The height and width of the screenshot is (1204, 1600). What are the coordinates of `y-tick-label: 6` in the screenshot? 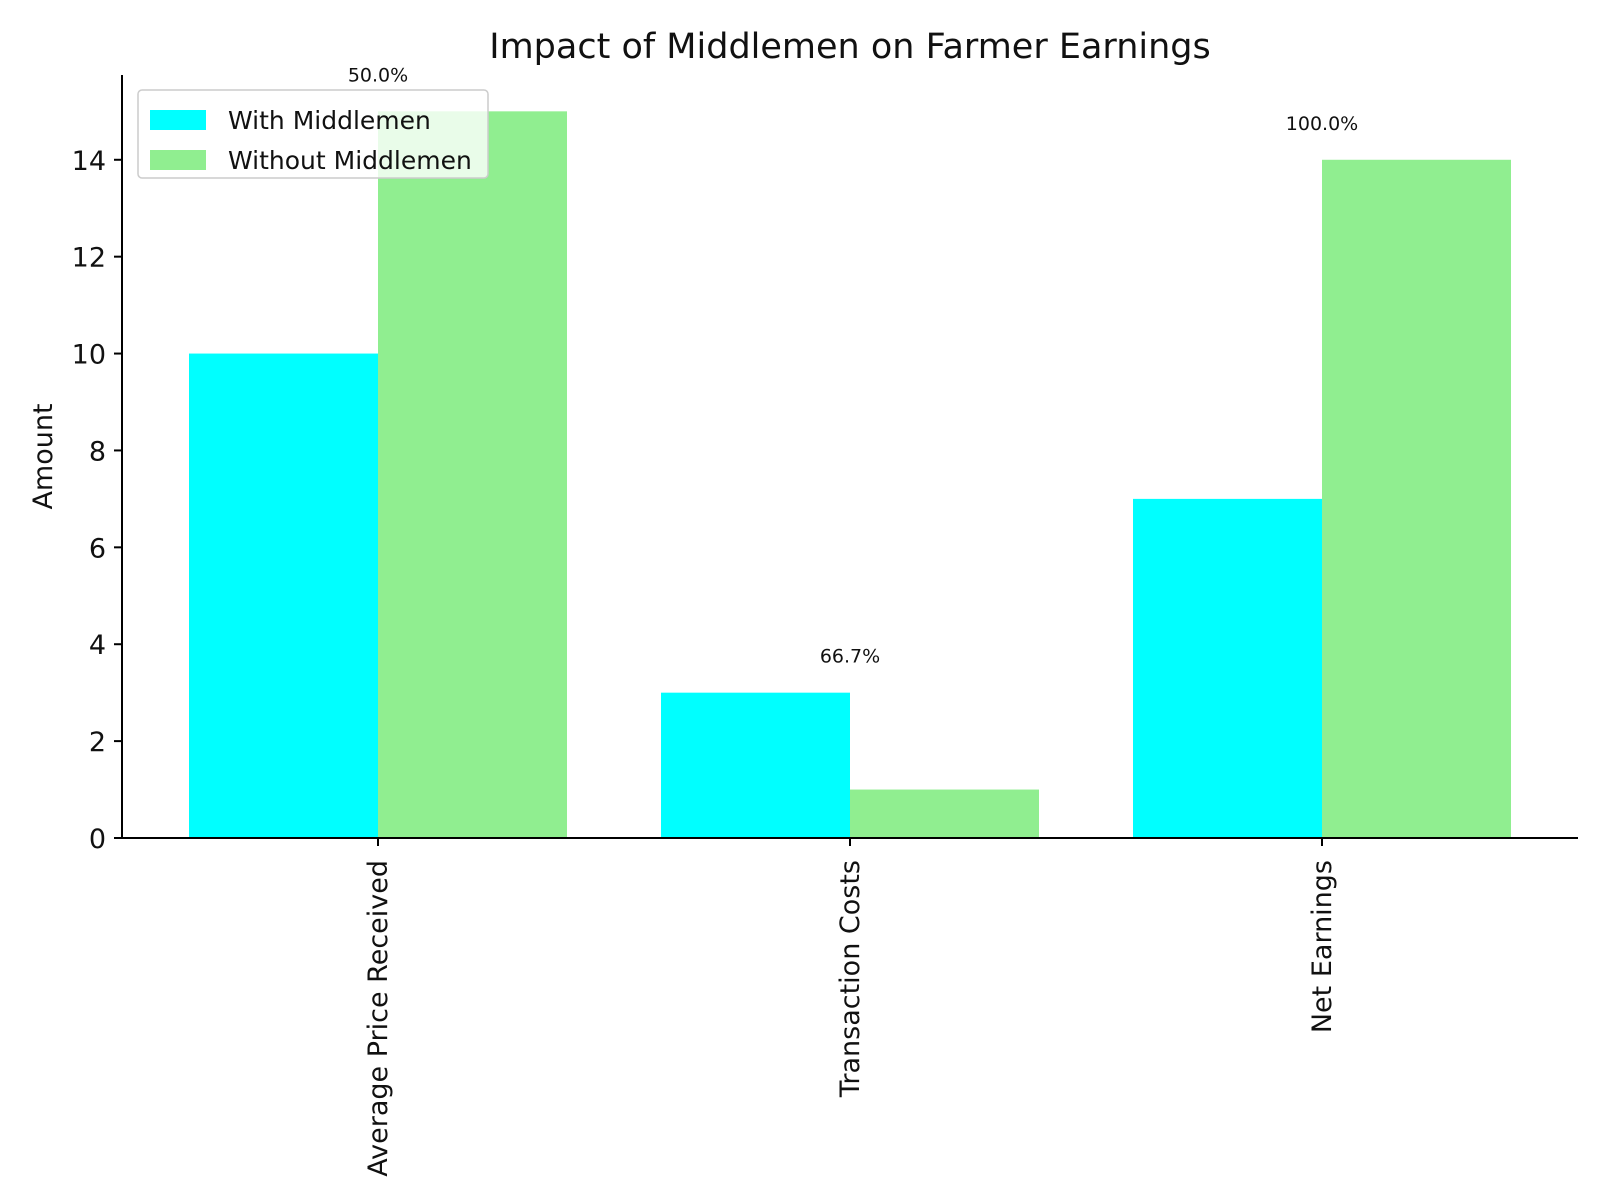 It's located at (97, 548).